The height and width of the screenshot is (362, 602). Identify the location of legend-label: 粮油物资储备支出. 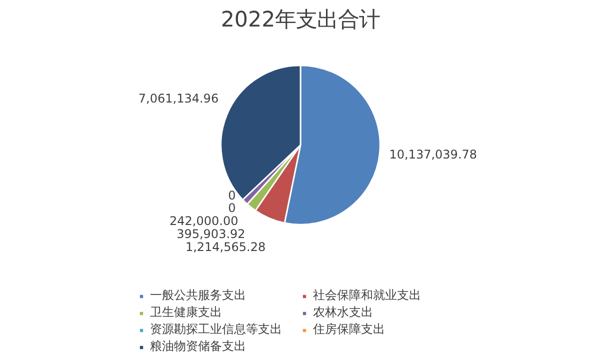
(198, 346).